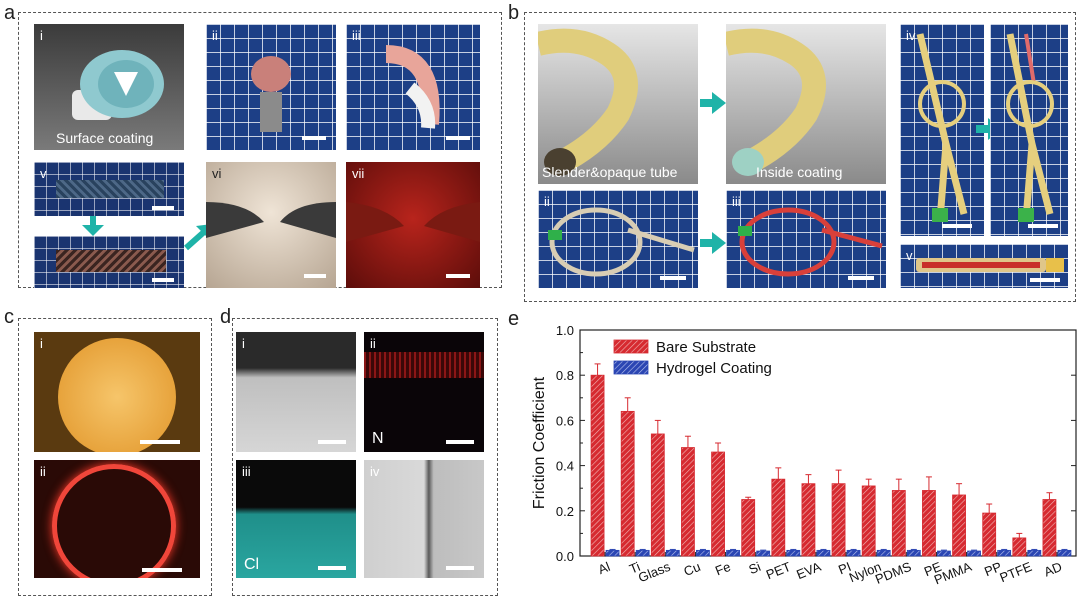 This screenshot has width=1080, height=601. What do you see at coordinates (733, 553) in the screenshot?
I see `bar-hydrogel-fe` at bounding box center [733, 553].